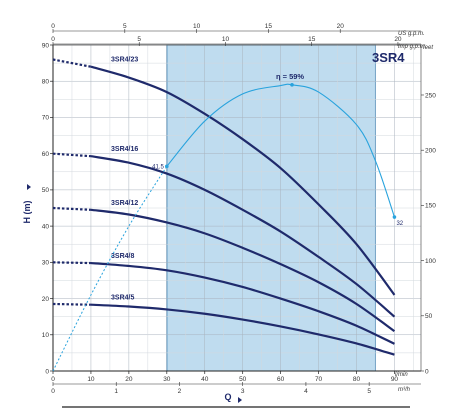 The height and width of the screenshot is (416, 450). I want to click on feet-tick-label: 0, so click(427, 371).